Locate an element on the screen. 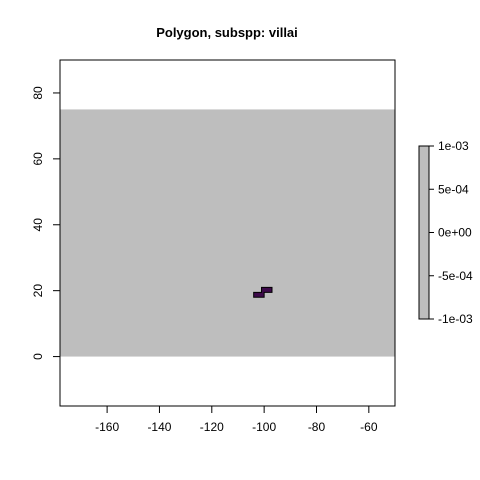  range-polygon is located at coordinates (263, 292).